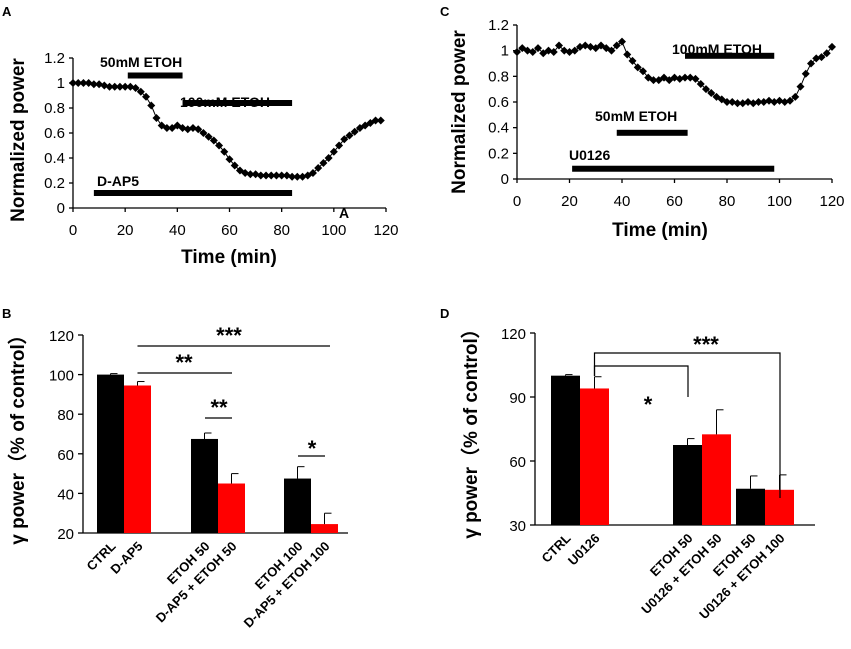 Image resolution: width=851 pixels, height=649 pixels. Describe the element at coordinates (687, 425) in the screenshot. I see `panel-d-significance-line` at that location.